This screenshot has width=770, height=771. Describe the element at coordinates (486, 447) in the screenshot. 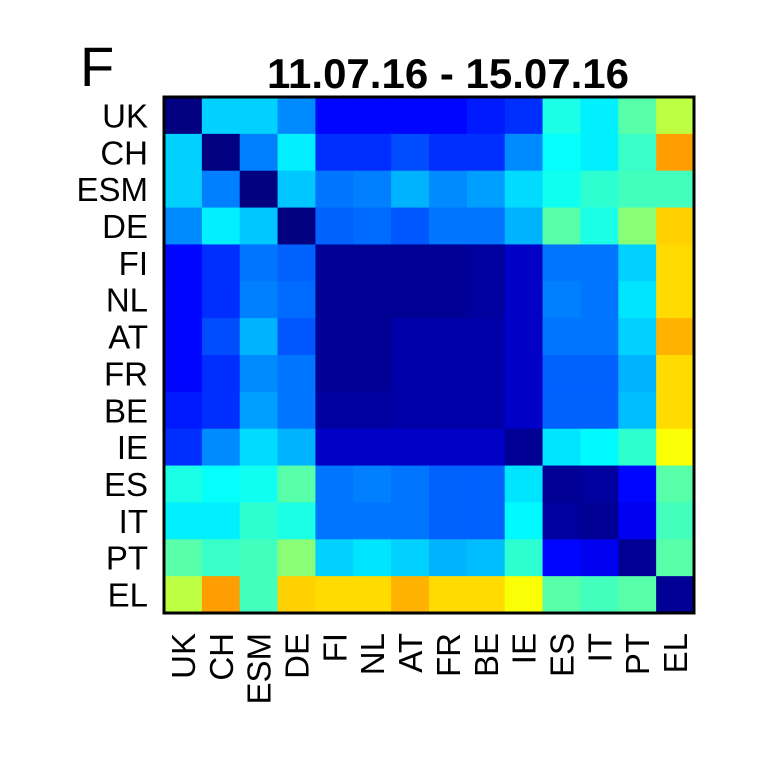

I see `heatmap-cell-IE-BE` at that location.